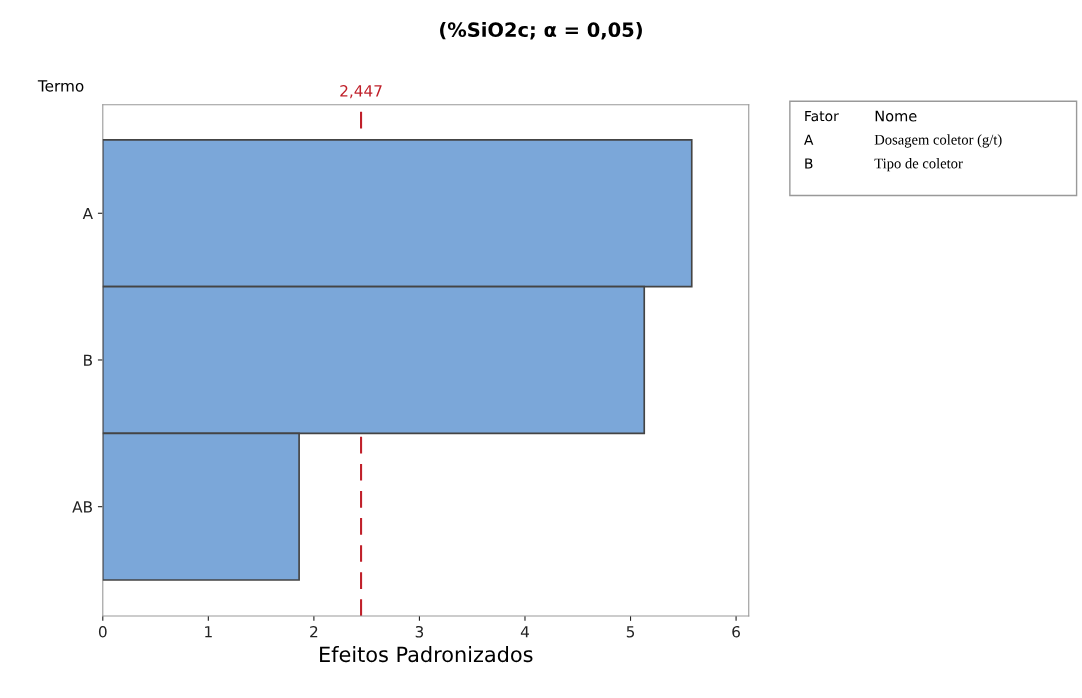  I want to click on text: A, so click(809, 139).